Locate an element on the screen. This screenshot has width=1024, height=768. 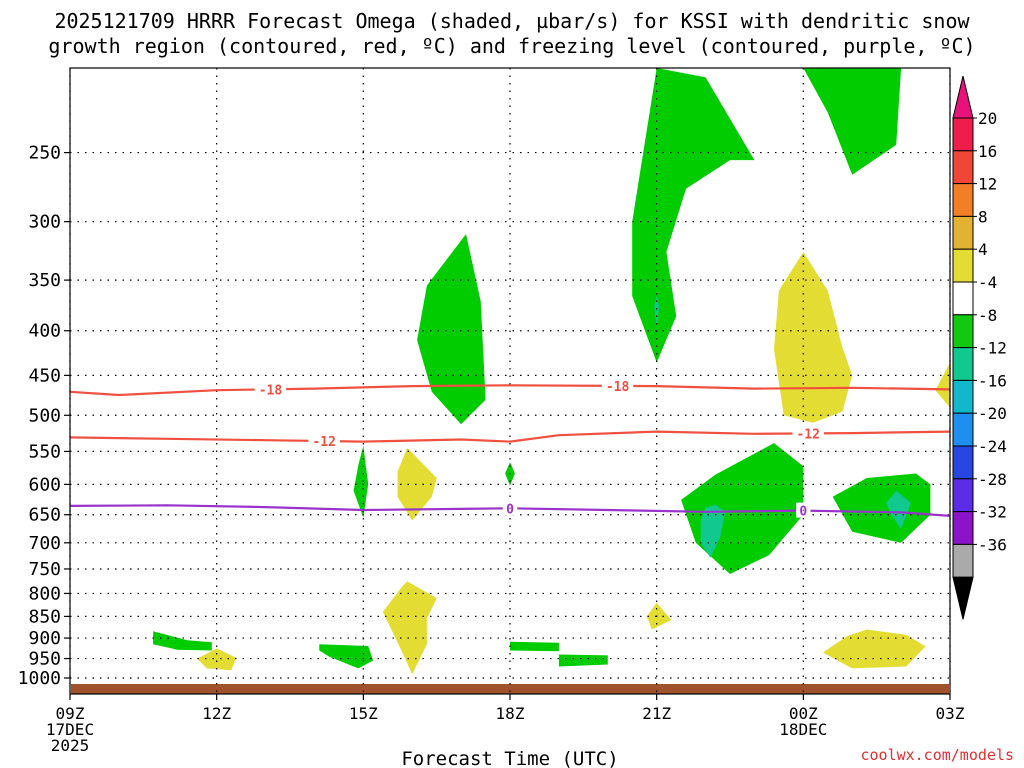
y-tick-label-400: 400 is located at coordinates (44, 331).